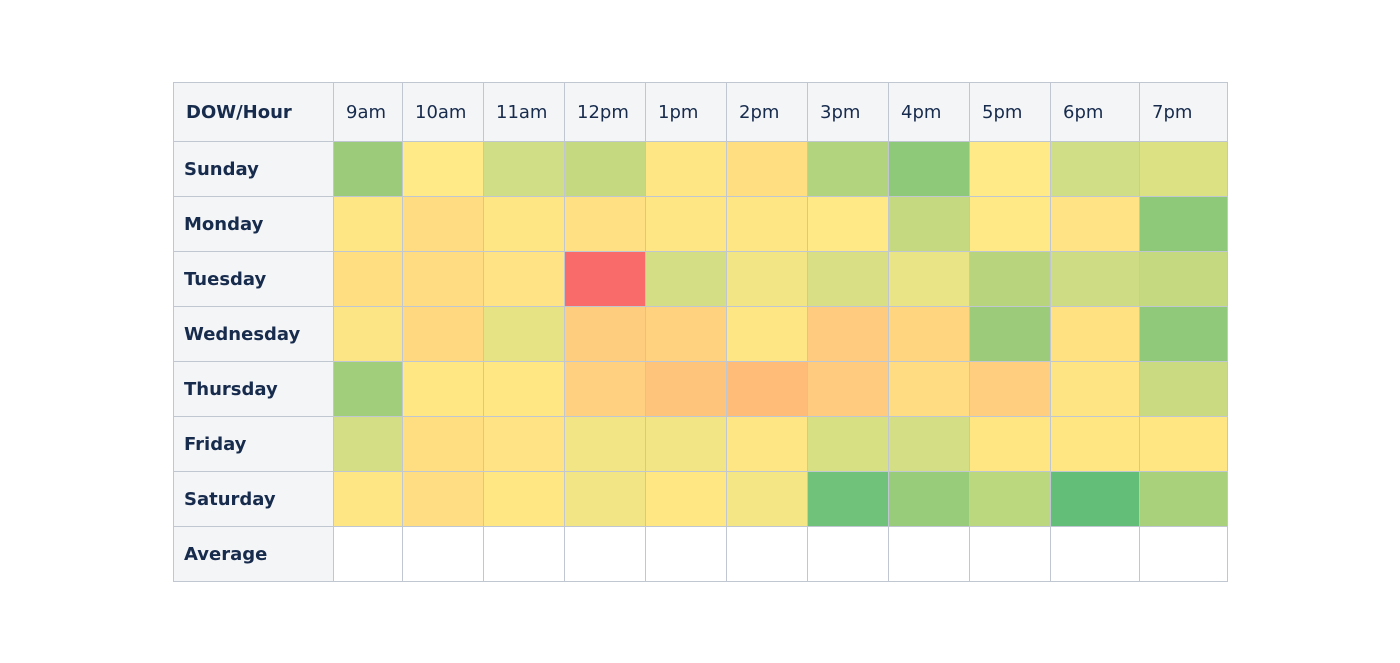 This screenshot has width=1400, height=663. Describe the element at coordinates (605, 389) in the screenshot. I see `heatmap-cell-thursday-12pm` at that location.